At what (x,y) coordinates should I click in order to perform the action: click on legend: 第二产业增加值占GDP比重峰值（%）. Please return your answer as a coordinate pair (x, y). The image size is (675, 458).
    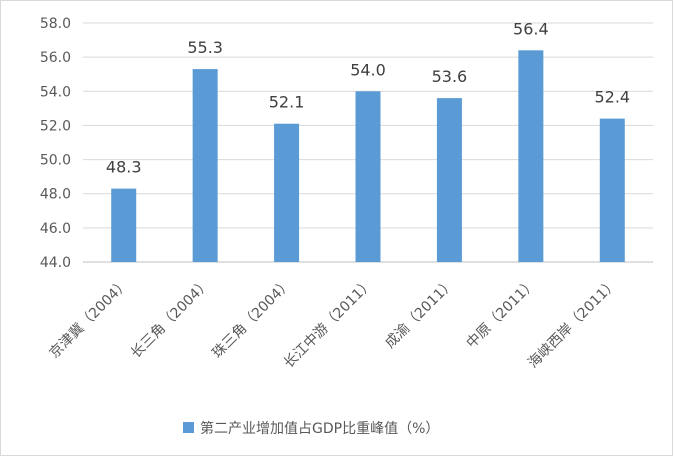
    Looking at the image, I should click on (311, 428).